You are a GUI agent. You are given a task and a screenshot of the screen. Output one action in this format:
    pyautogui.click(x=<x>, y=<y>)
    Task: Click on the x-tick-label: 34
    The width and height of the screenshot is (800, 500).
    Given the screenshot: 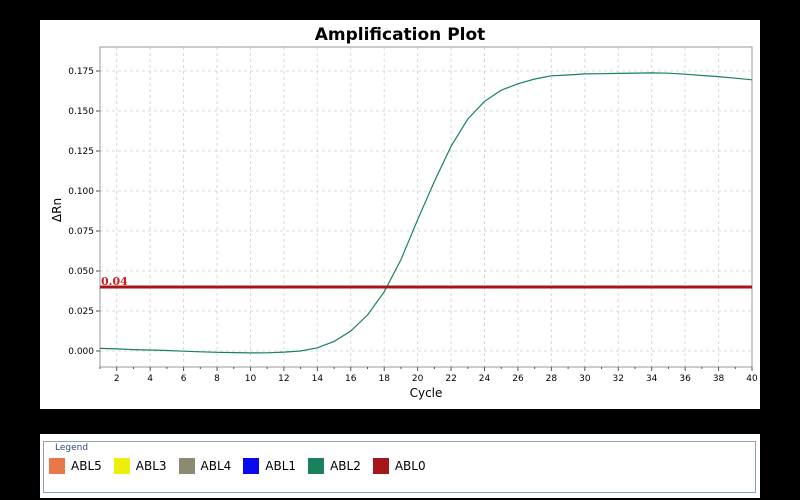 What is the action you would take?
    pyautogui.click(x=652, y=379)
    